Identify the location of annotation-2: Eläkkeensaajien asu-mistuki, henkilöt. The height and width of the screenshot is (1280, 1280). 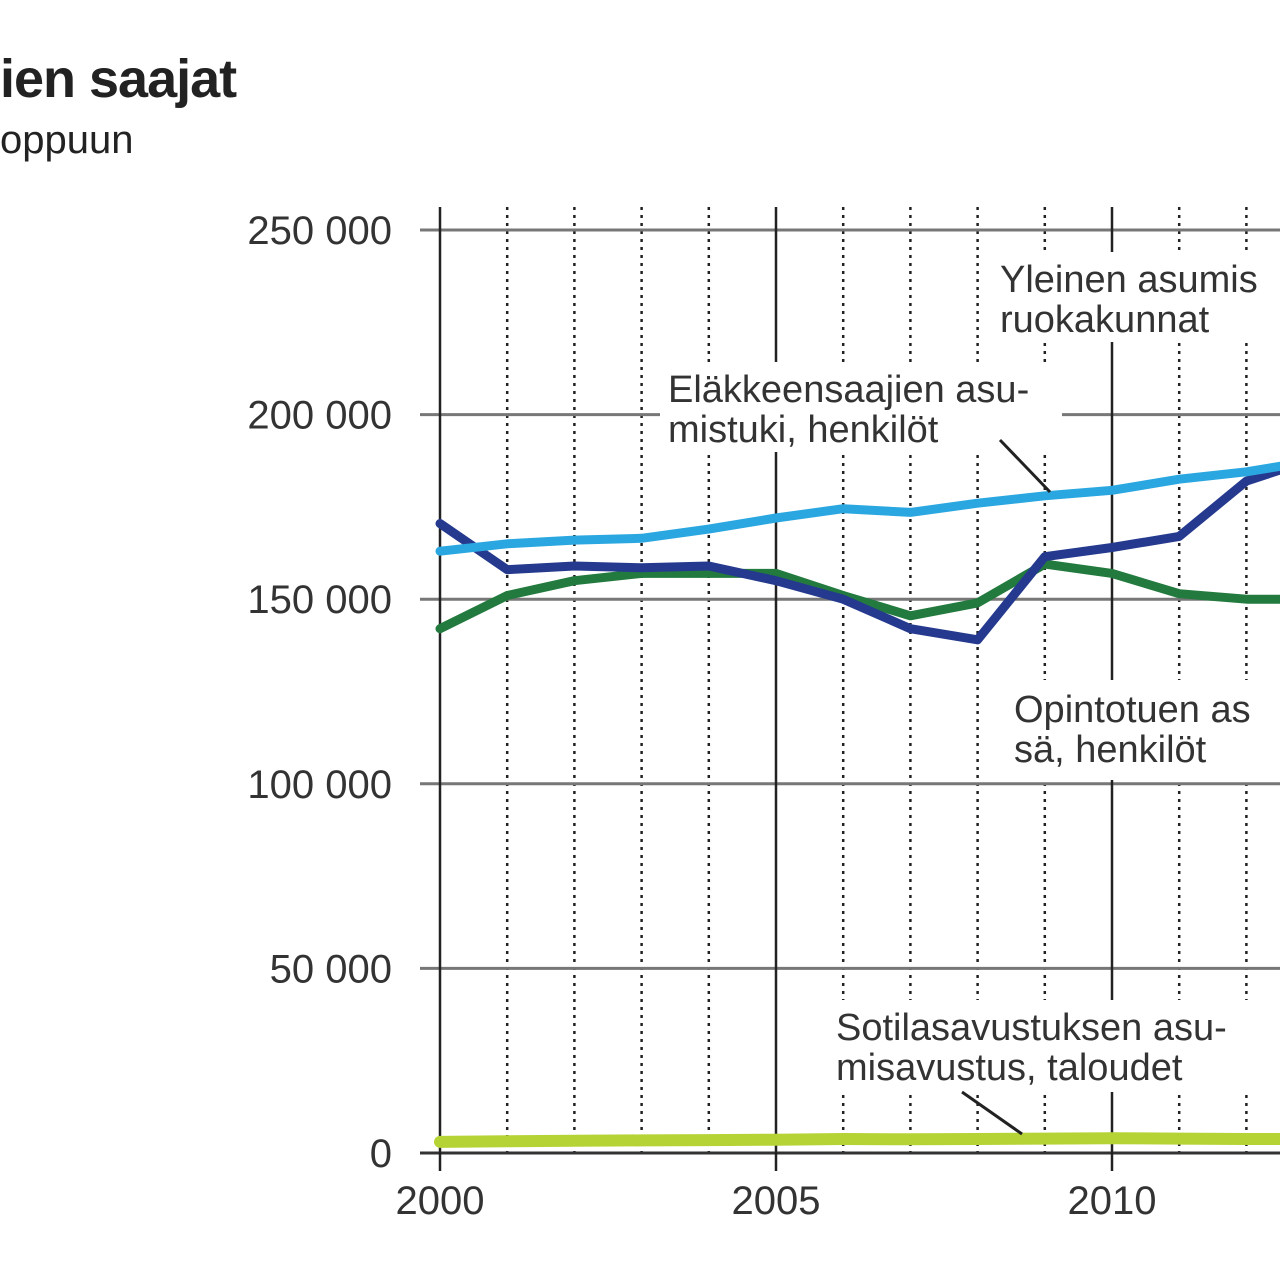
(861, 428).